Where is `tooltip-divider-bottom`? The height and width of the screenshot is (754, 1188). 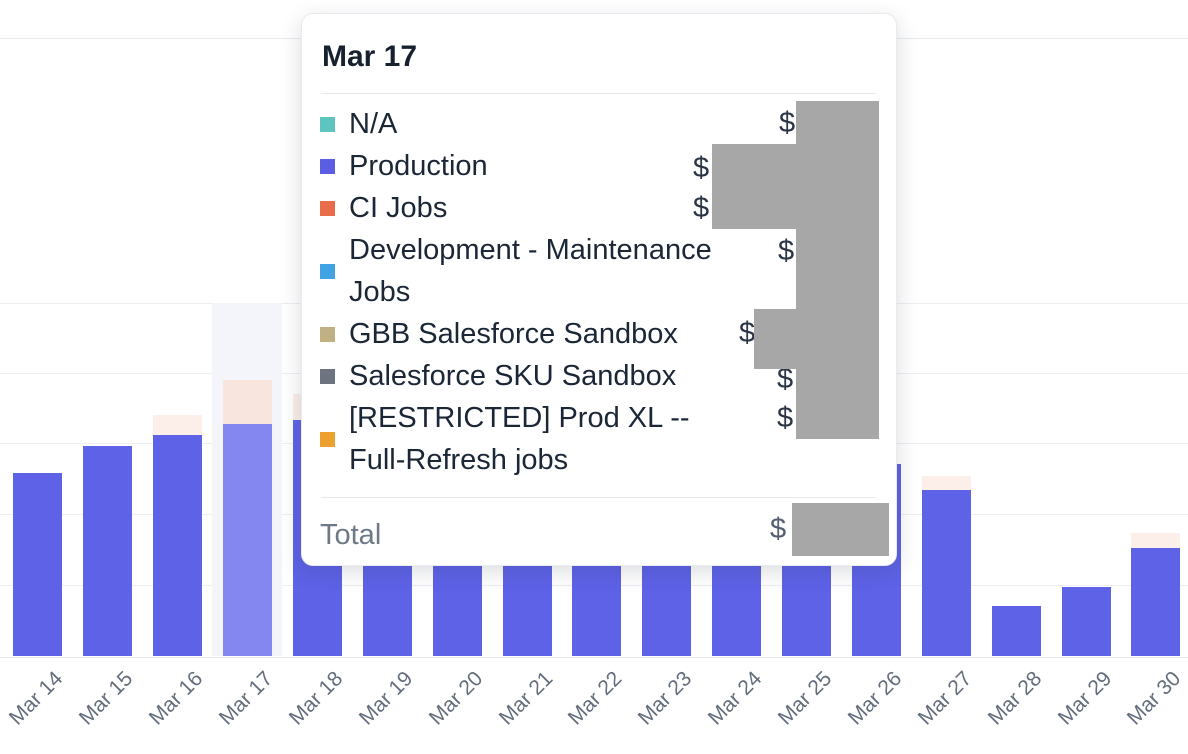 tooltip-divider-bottom is located at coordinates (598, 497).